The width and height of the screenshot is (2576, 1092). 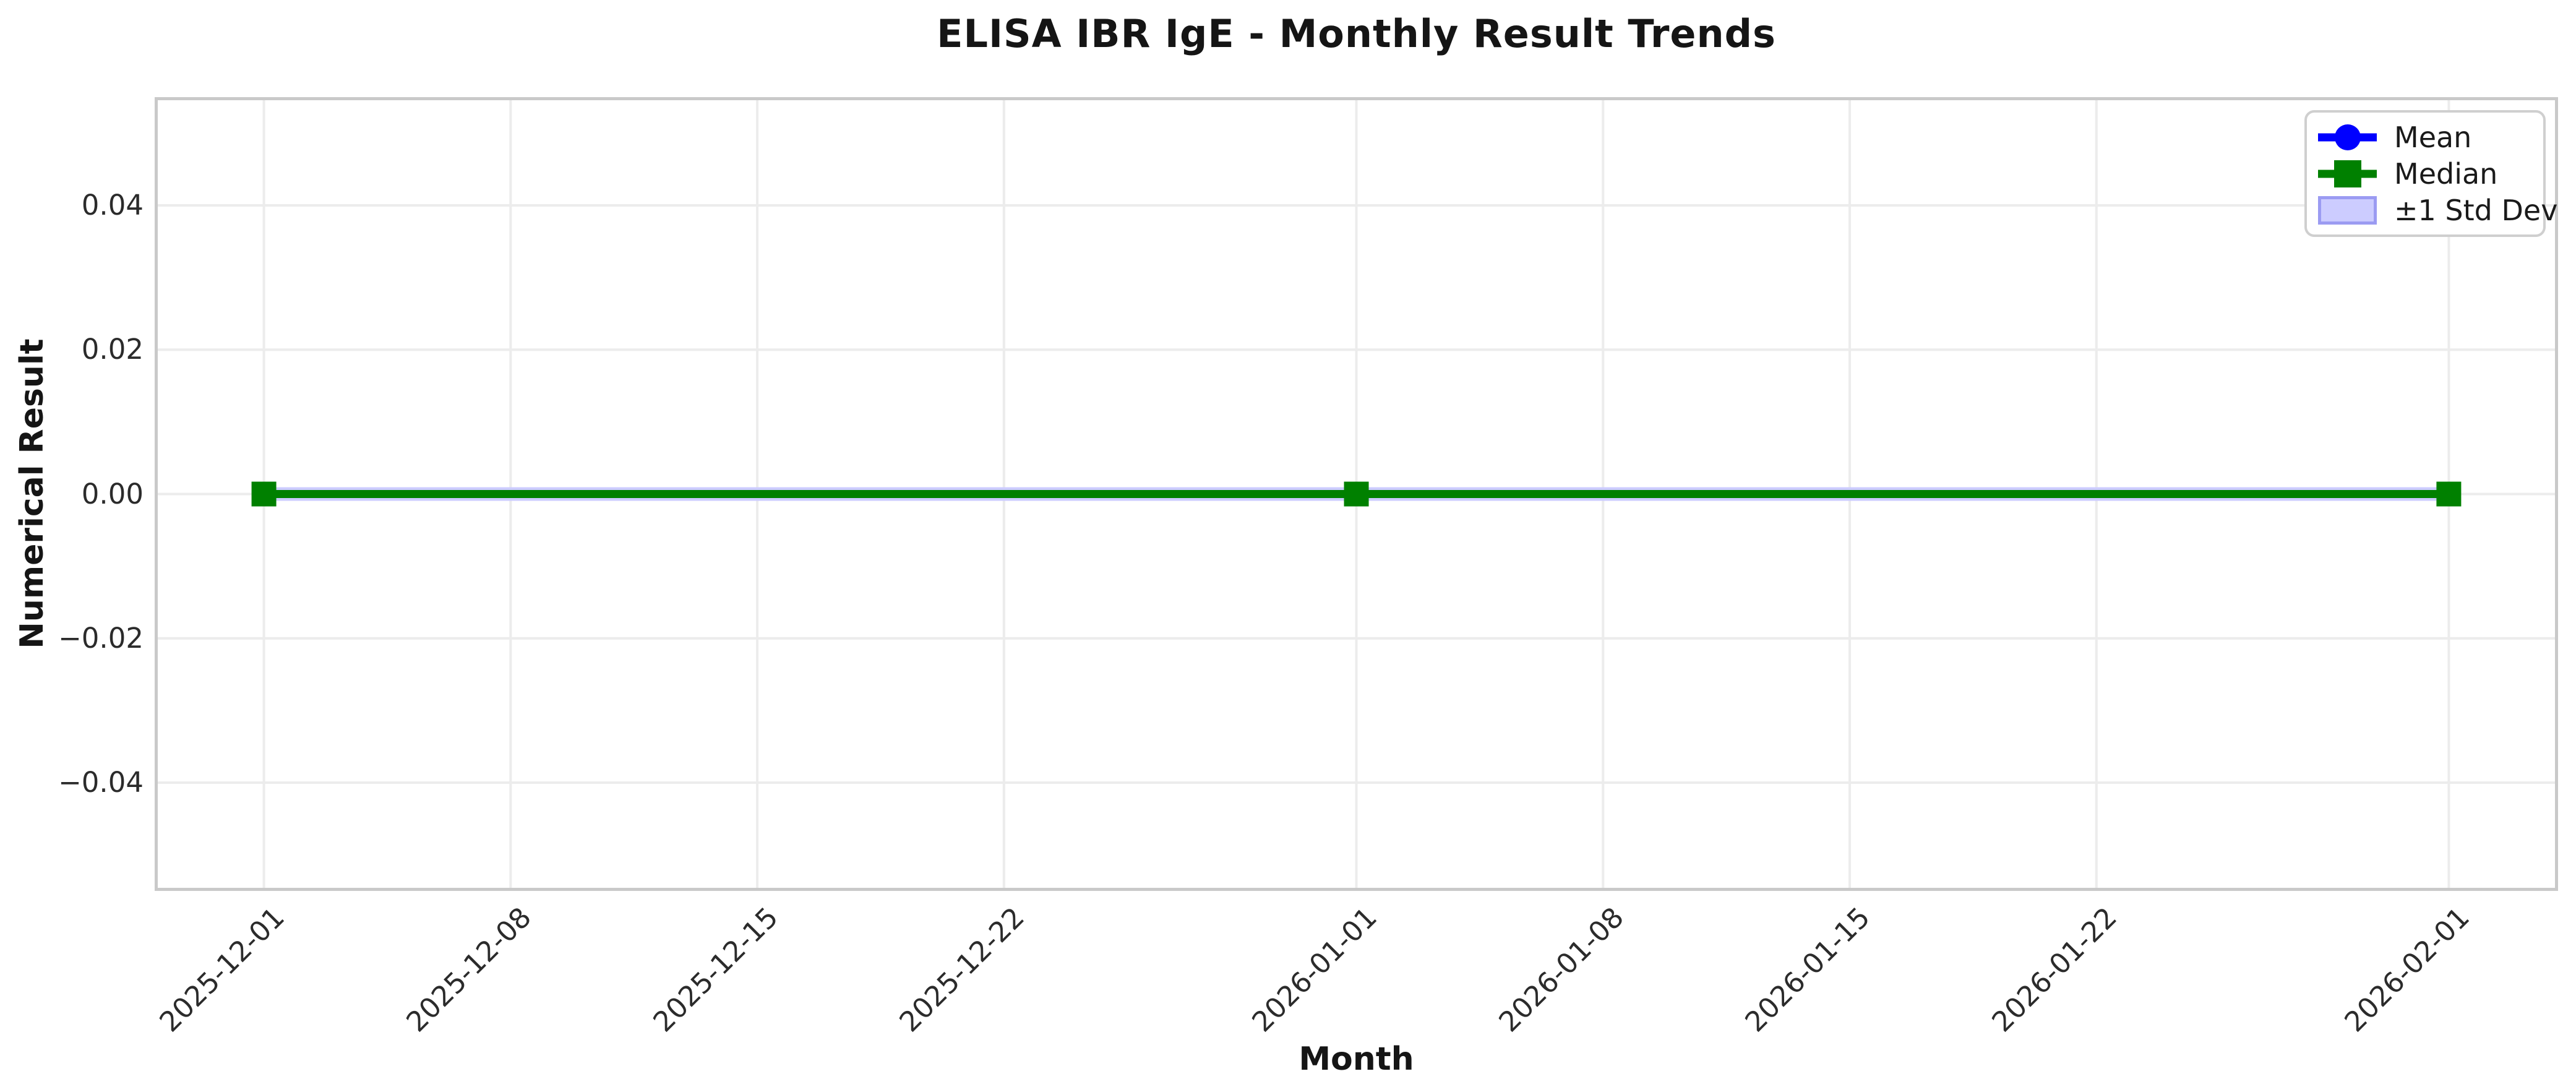 What do you see at coordinates (1561, 969) in the screenshot?
I see `x-tick-label: 2026-01-08` at bounding box center [1561, 969].